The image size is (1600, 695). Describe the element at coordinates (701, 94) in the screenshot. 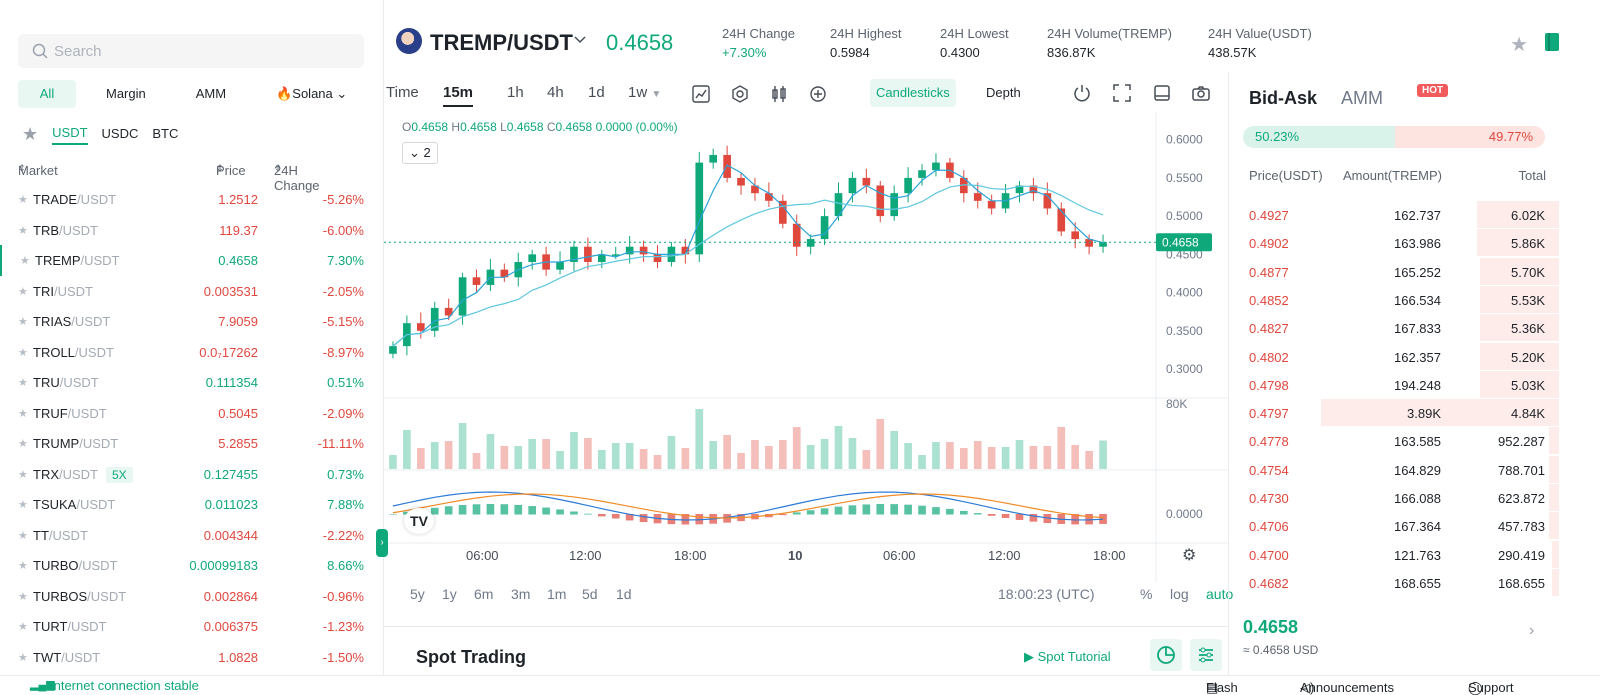

I see `indicator-icon` at that location.